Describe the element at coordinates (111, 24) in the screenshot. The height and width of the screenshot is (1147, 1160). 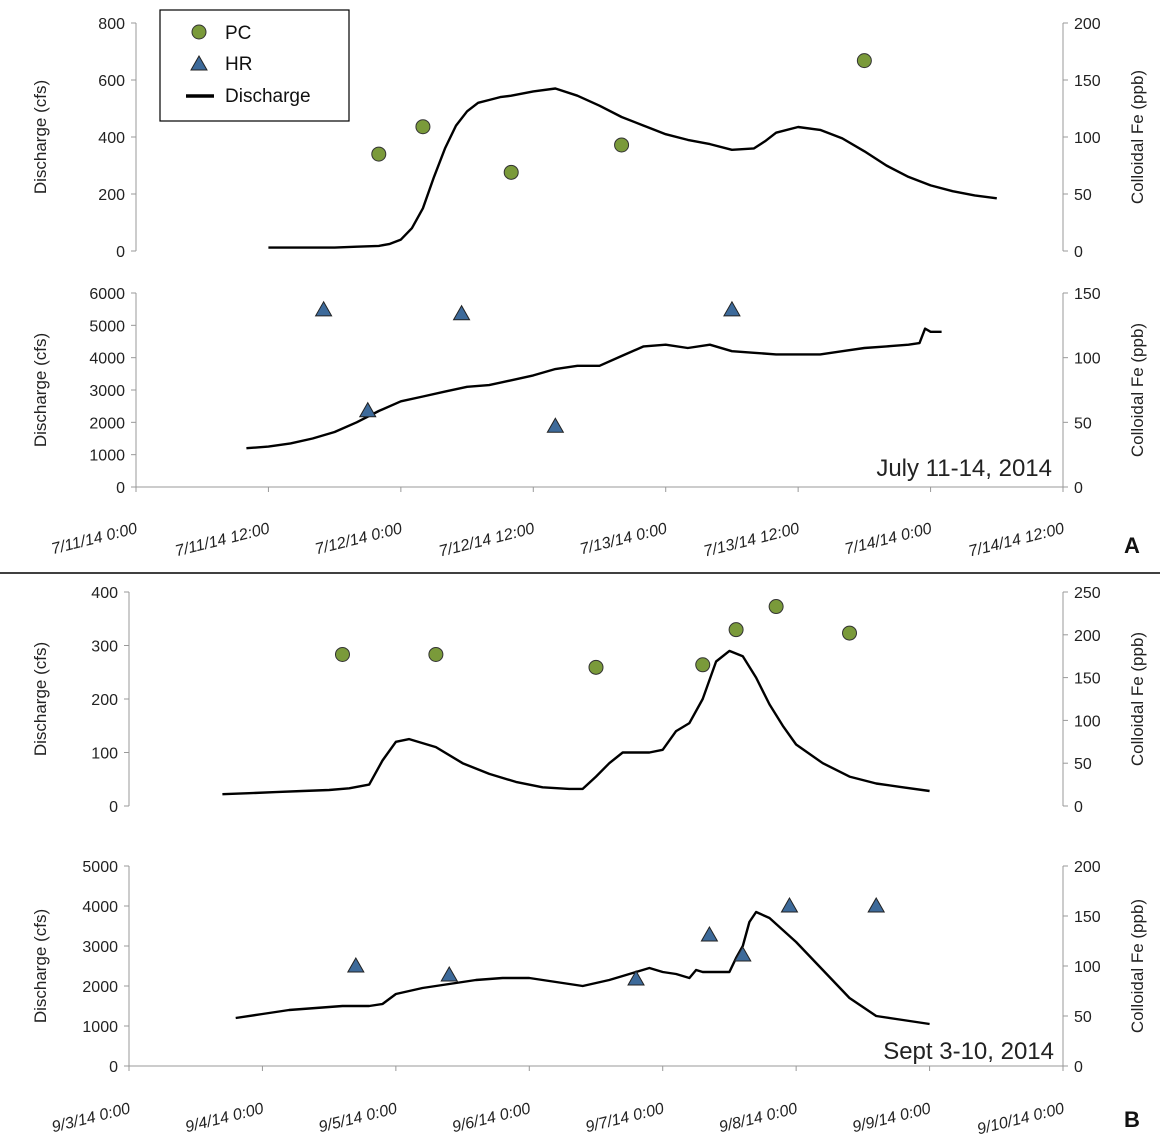
I see `y-tick-label: 800` at that location.